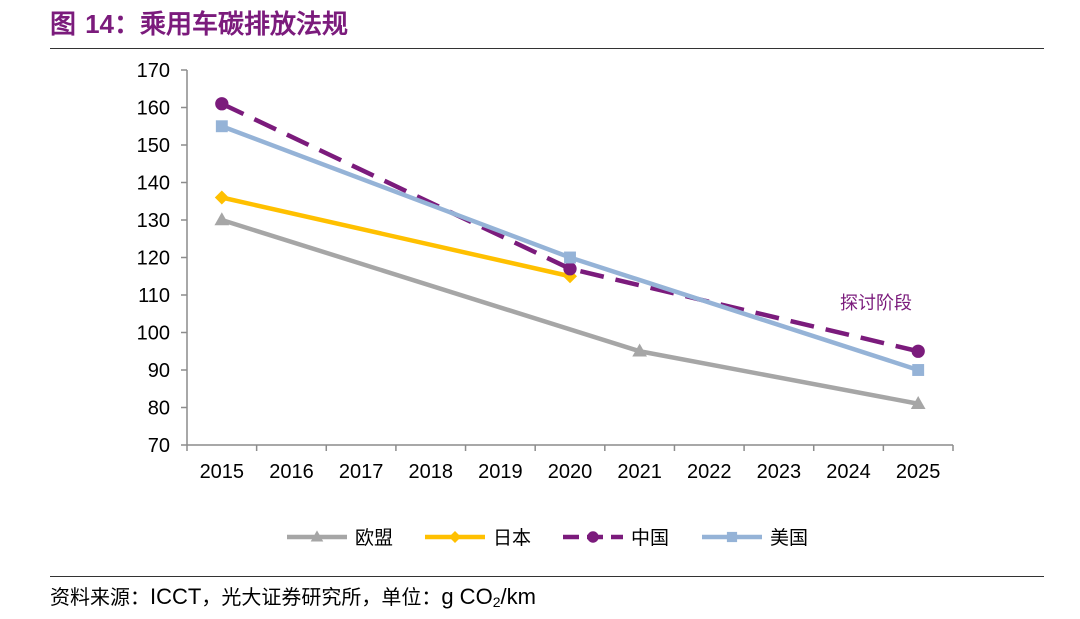  I want to click on legend-label: 美国, so click(789, 538).